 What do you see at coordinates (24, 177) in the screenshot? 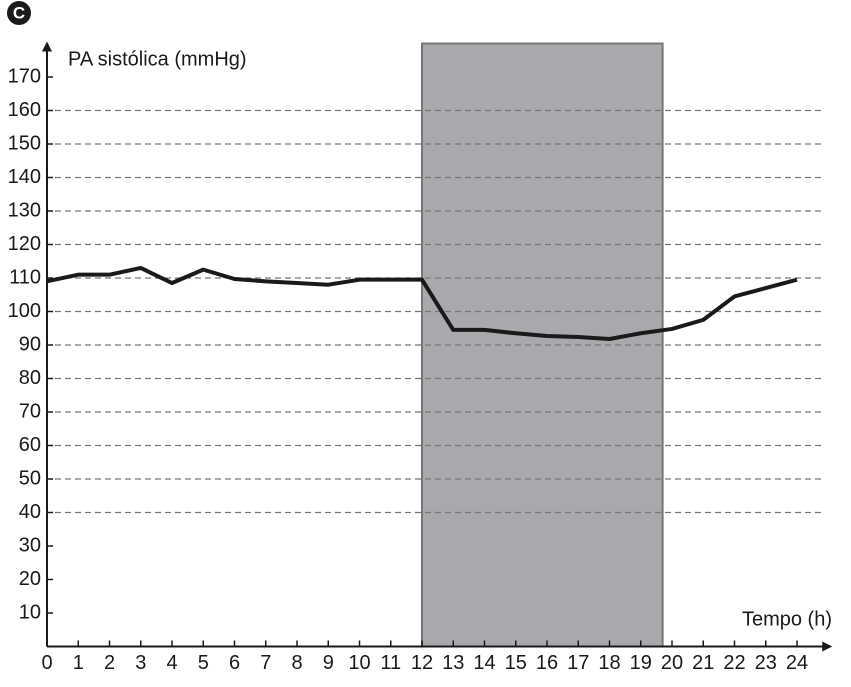
I see `y-tick-label: 140` at bounding box center [24, 177].